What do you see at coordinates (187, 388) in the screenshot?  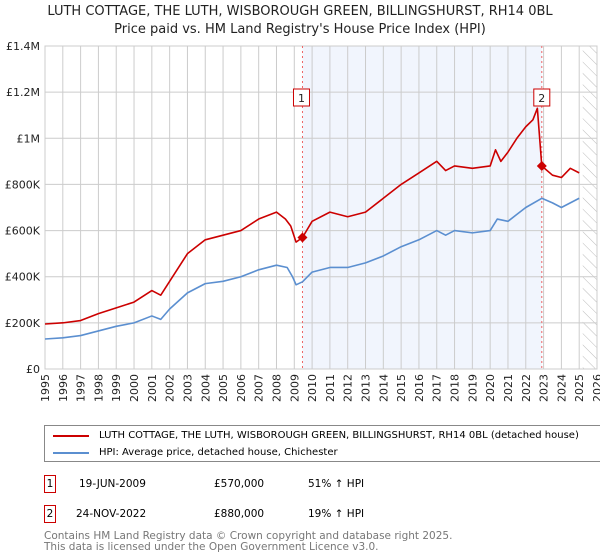 I see `x-tick-label: 2003` at bounding box center [187, 388].